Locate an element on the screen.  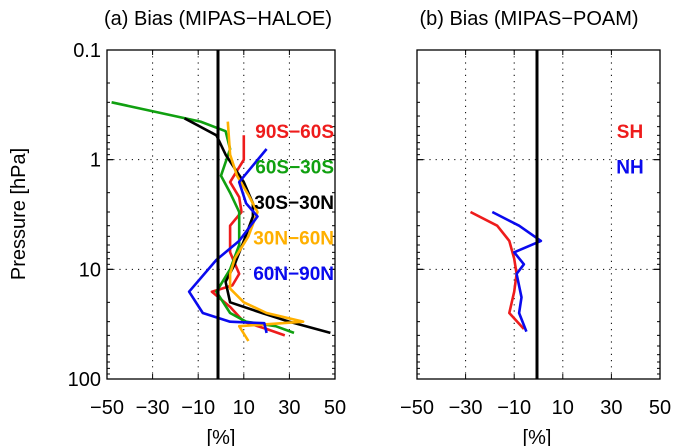
panel-a-x-axis-label: [%] is located at coordinates (221, 436).